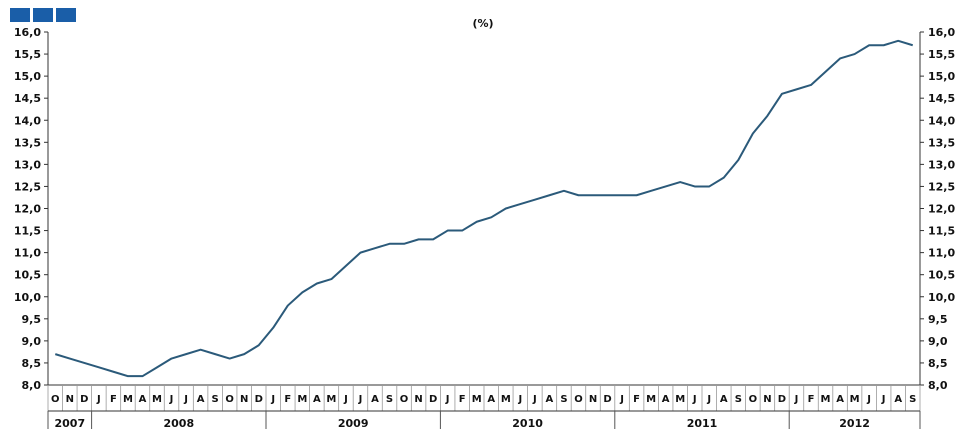 This screenshot has height=432, width=962. What do you see at coordinates (27, 275) in the screenshot?
I see `y-tick-label-left: 10,5` at bounding box center [27, 275].